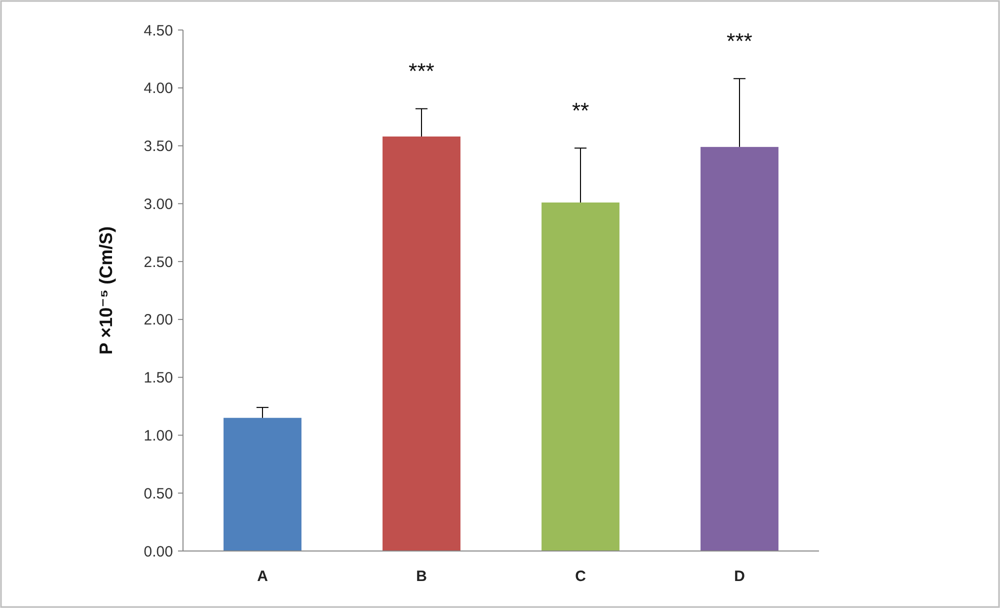 The height and width of the screenshot is (608, 1000). I want to click on y-tick-label: 0.50, so click(158, 493).